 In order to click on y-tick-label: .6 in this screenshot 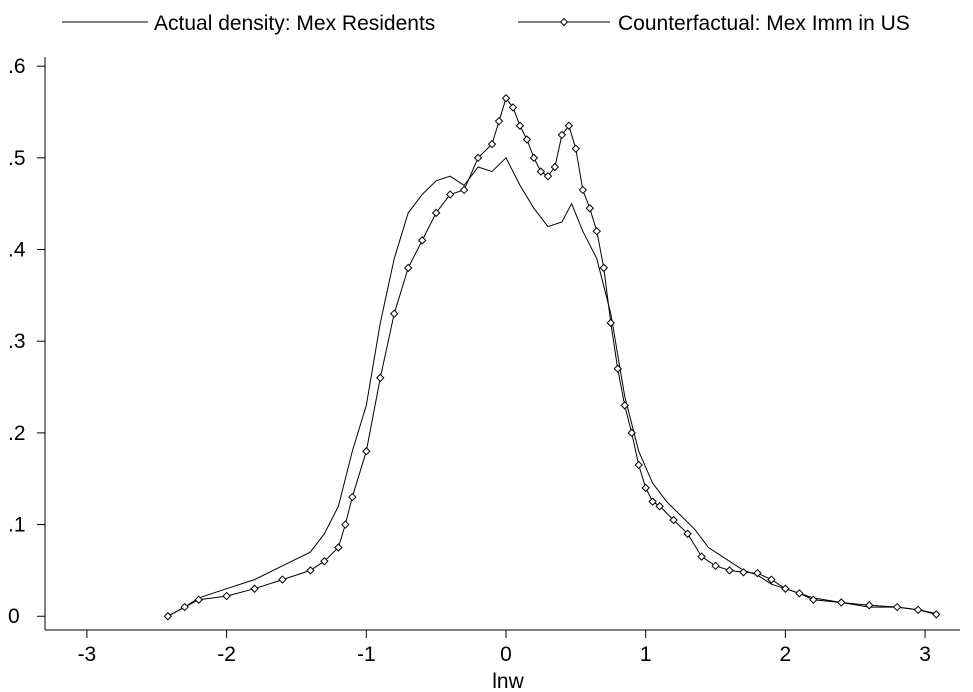, I will do `click(17, 66)`.